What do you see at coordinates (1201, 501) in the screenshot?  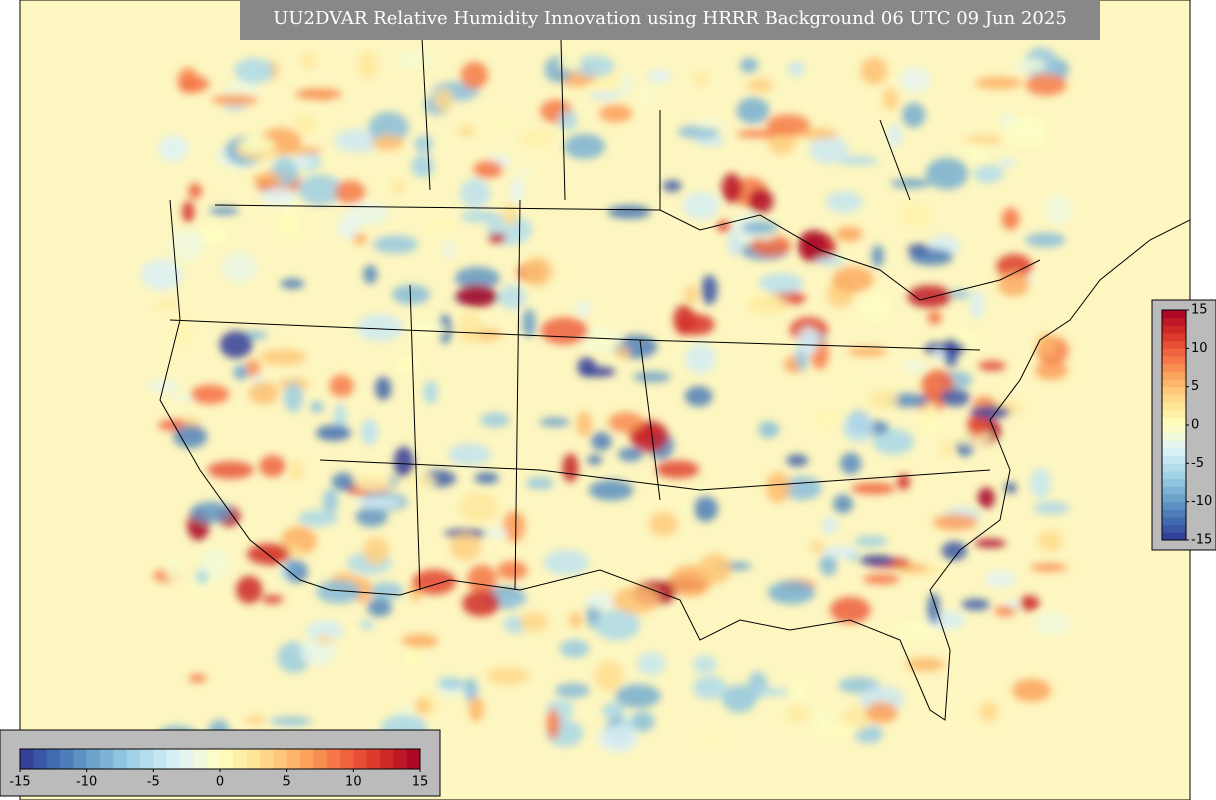 I see `colorbar-tick-label: -10` at bounding box center [1201, 501].